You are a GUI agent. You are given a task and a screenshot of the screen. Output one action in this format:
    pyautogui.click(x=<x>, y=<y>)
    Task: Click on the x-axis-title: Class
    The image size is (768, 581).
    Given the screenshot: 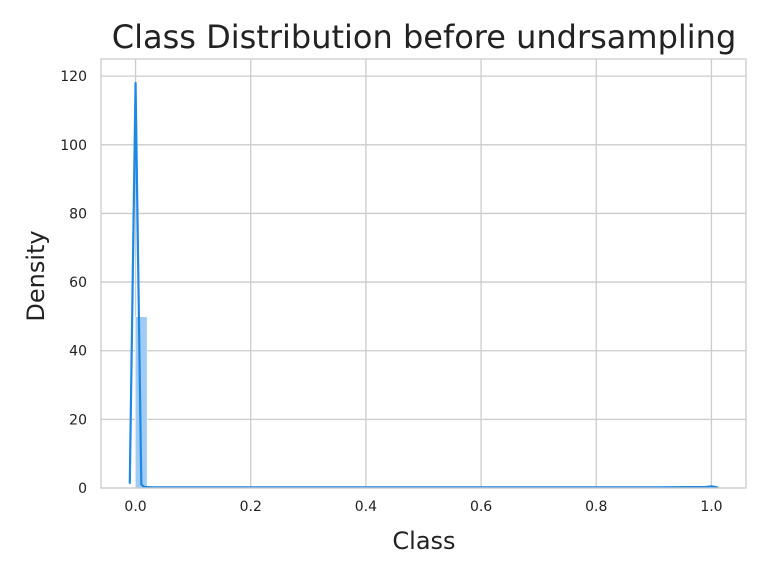 What is the action you would take?
    pyautogui.click(x=423, y=541)
    